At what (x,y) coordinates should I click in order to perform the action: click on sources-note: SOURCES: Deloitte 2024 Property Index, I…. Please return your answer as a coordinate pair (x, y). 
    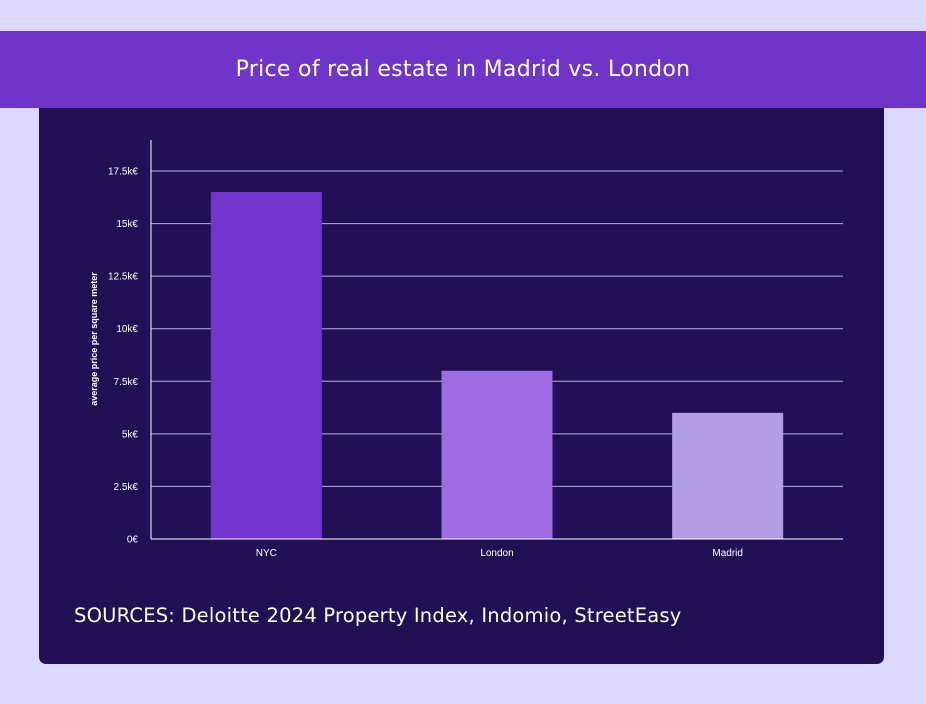
    Looking at the image, I should click on (378, 615).